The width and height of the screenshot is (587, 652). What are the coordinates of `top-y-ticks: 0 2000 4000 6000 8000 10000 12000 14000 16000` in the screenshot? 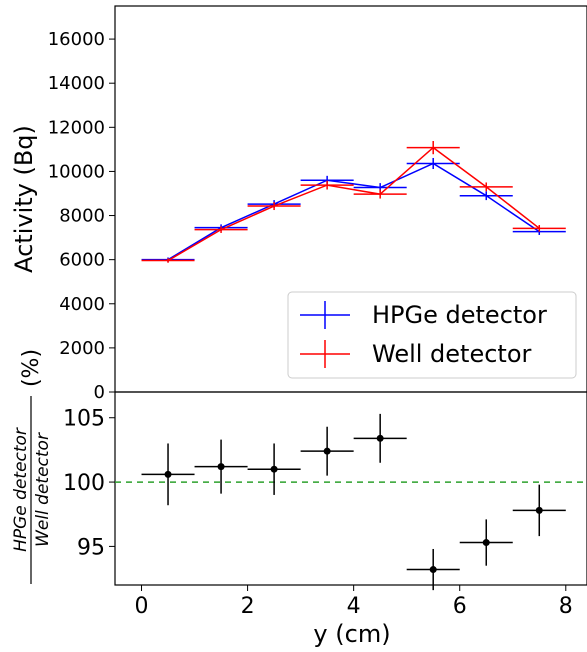 It's located at (81, 216).